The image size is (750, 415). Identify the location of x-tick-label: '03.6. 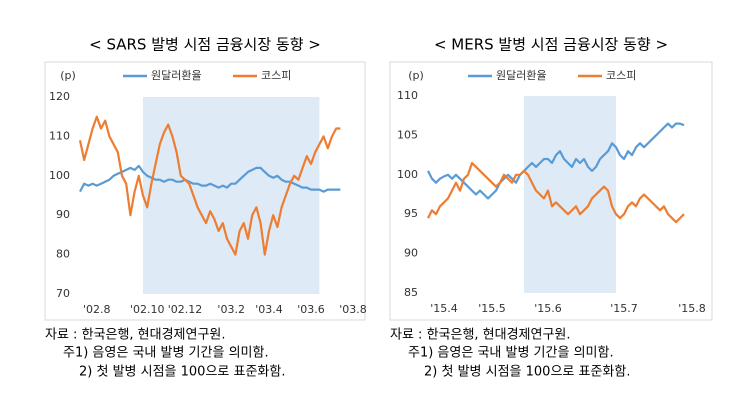
(311, 309).